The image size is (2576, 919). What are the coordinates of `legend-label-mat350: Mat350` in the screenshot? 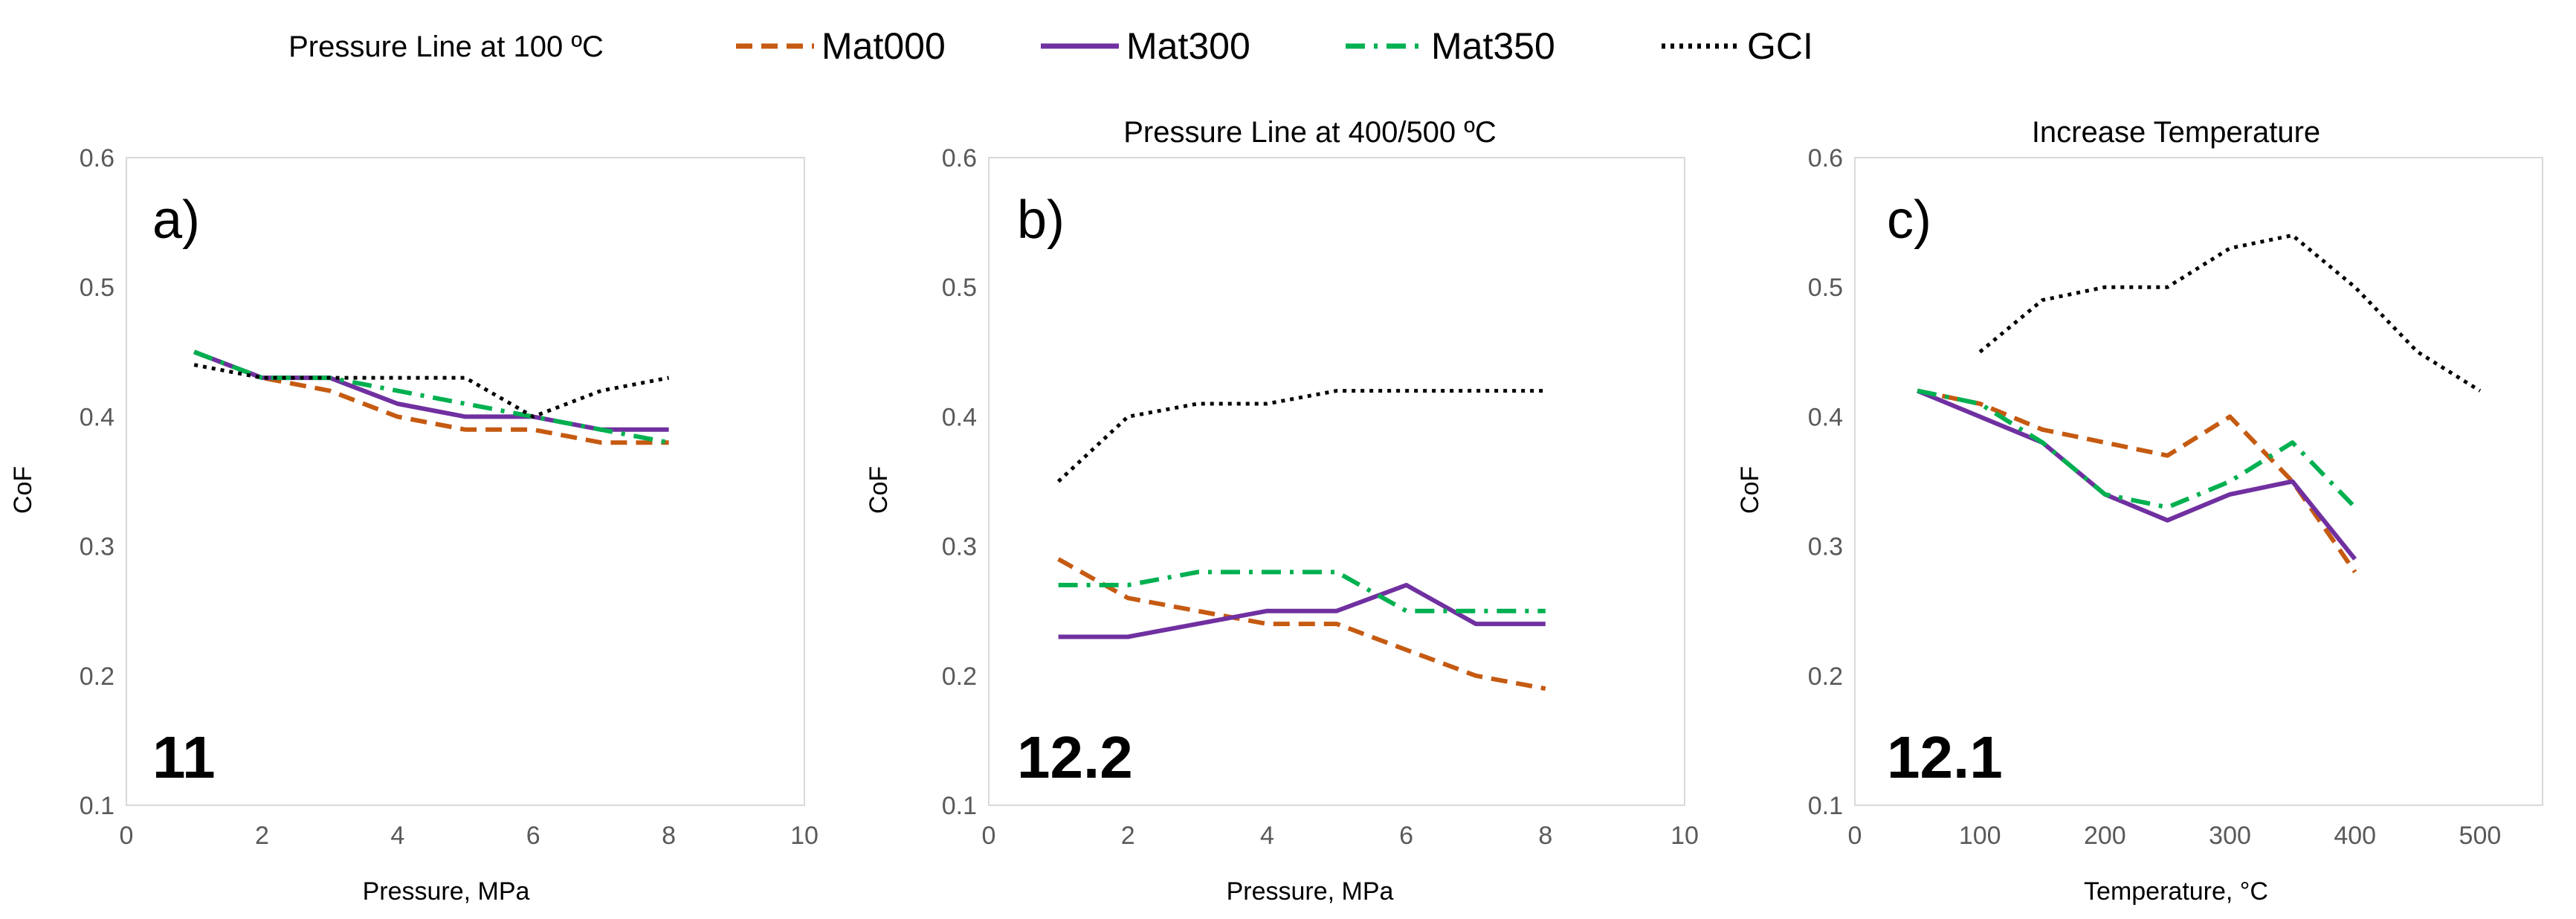 It's located at (1493, 46).